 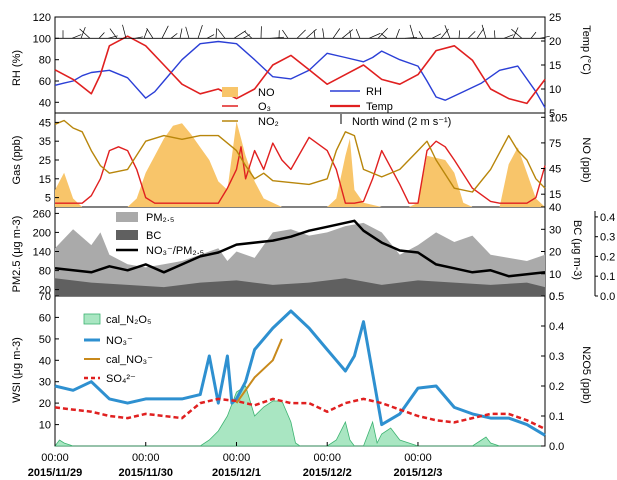 What do you see at coordinates (300, 248) in the screenshot?
I see `series-no3-pm2-5-panel3` at bounding box center [300, 248].